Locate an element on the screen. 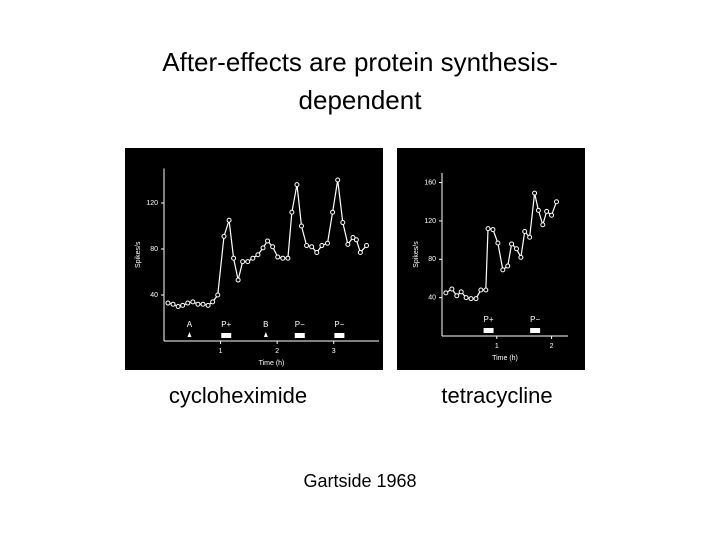  title-line: After-effects are protein synthesis- is located at coordinates (359, 62).